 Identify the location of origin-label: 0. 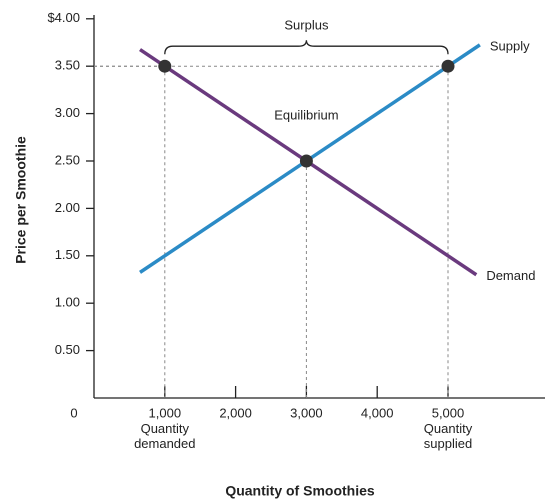
(73, 412).